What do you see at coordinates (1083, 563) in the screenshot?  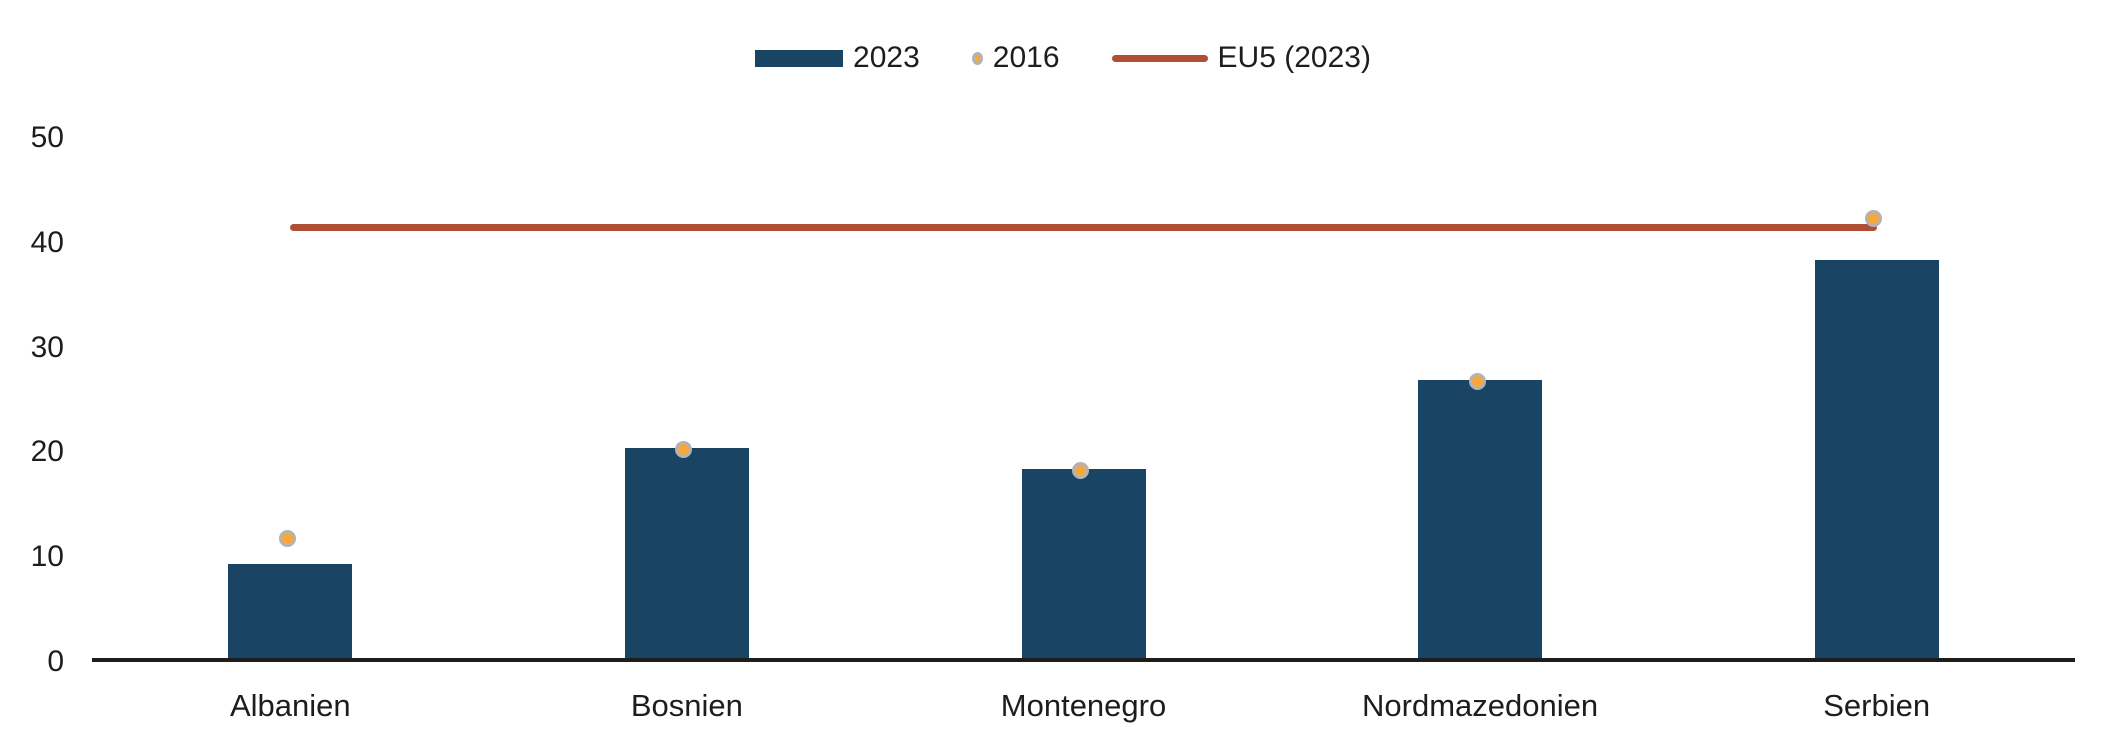 I see `bar-2023-montenegro` at bounding box center [1083, 563].